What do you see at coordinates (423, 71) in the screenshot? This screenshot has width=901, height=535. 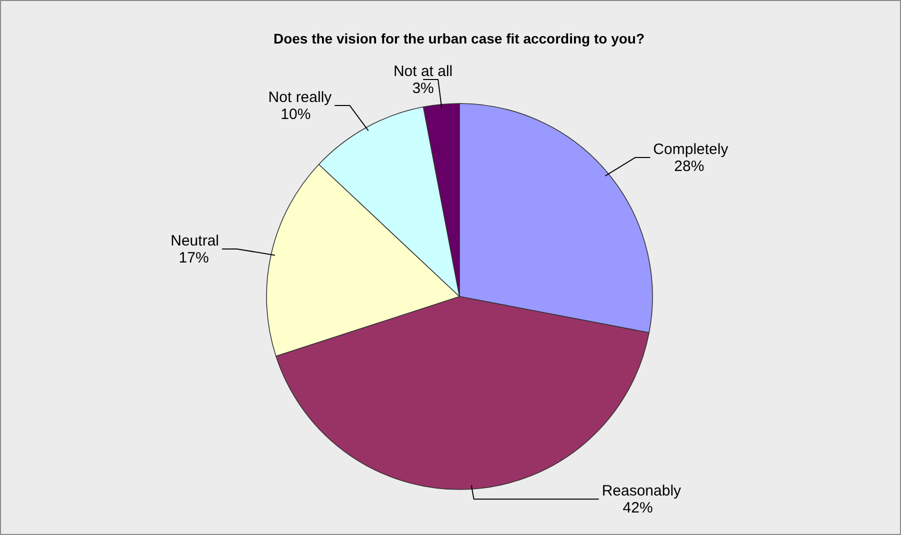 I see `slice-label: Not at all` at bounding box center [423, 71].